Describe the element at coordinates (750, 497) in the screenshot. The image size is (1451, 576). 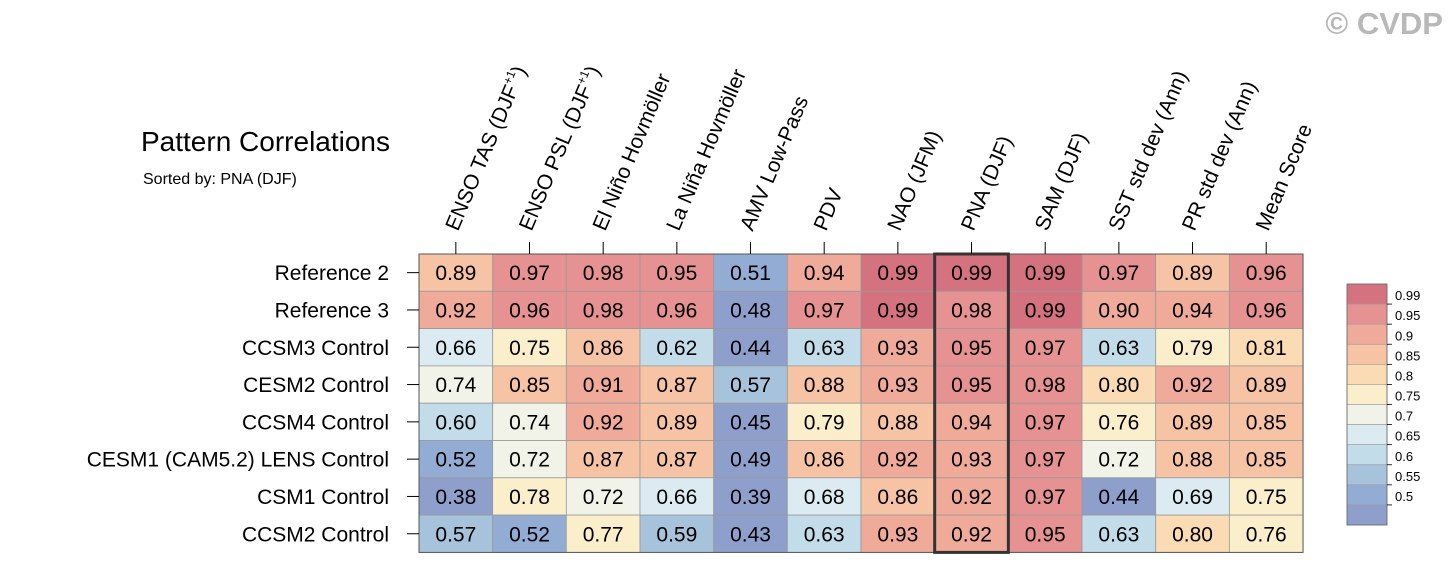
I see `cell-value: 0.39` at that location.